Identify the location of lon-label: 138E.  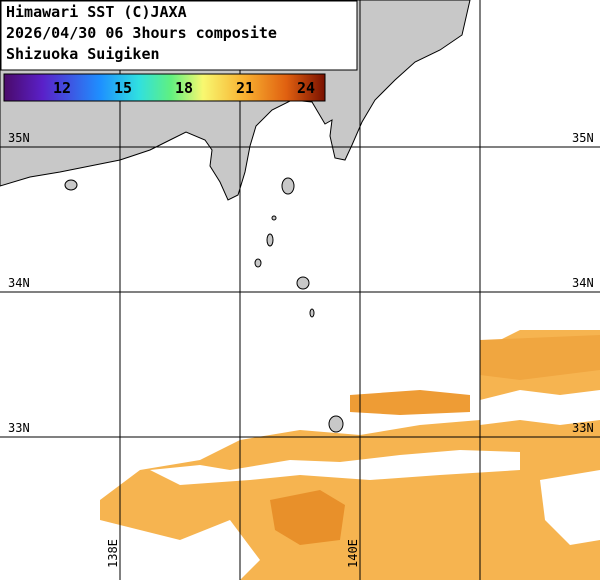
(113, 553).